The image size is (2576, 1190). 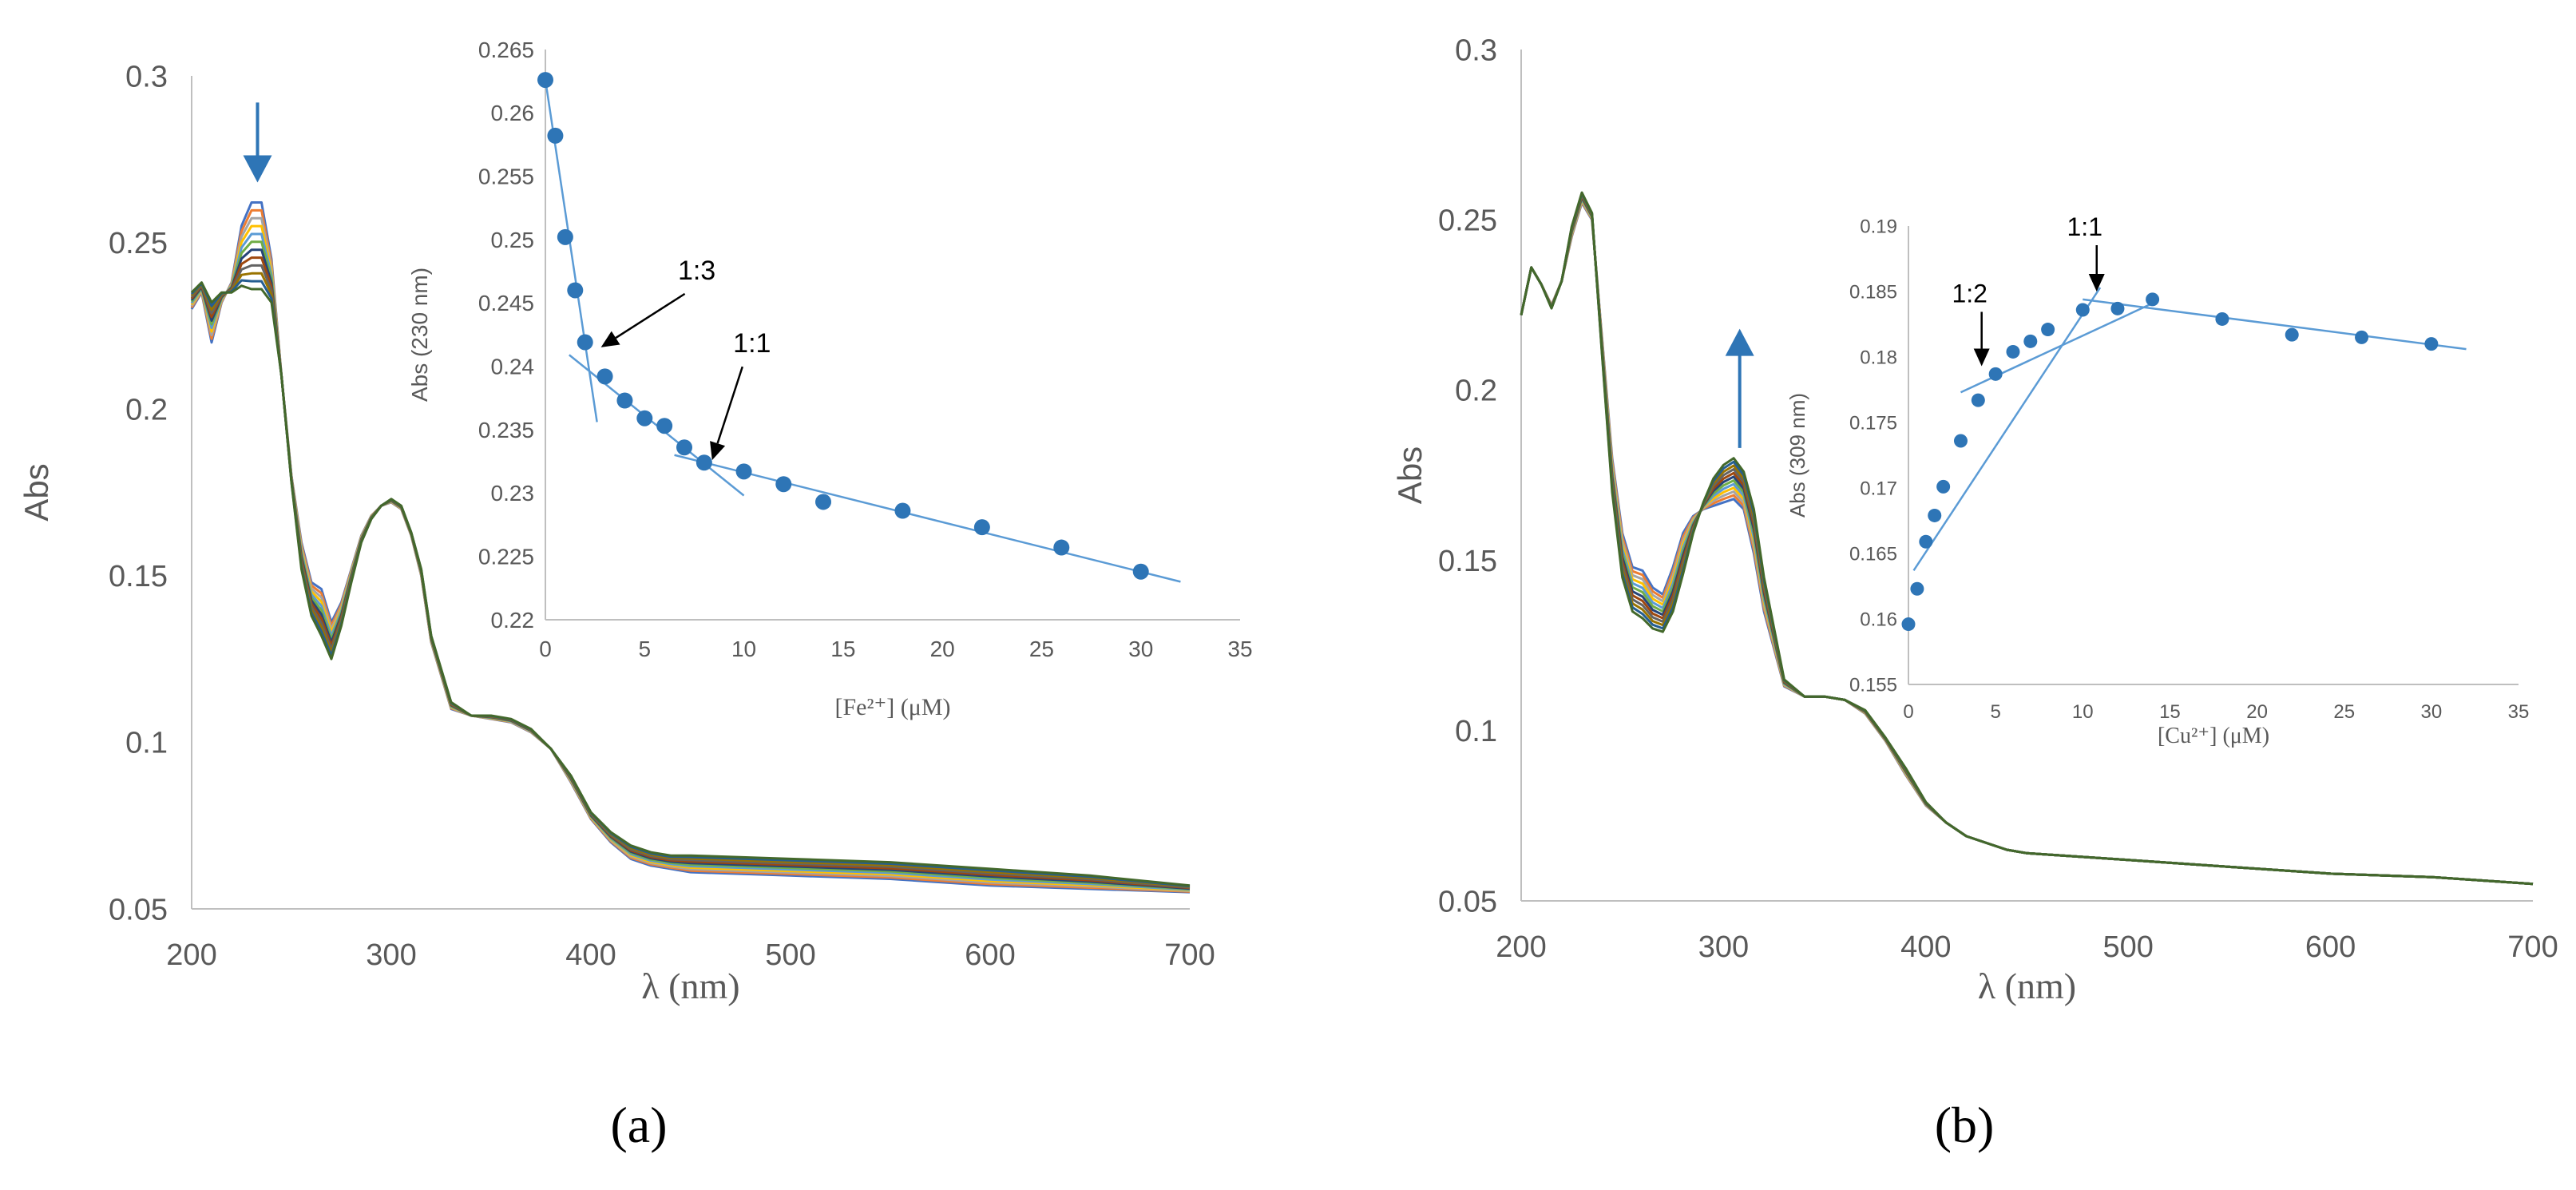 I want to click on ratio-annotation: 1:3, so click(x=696, y=271).